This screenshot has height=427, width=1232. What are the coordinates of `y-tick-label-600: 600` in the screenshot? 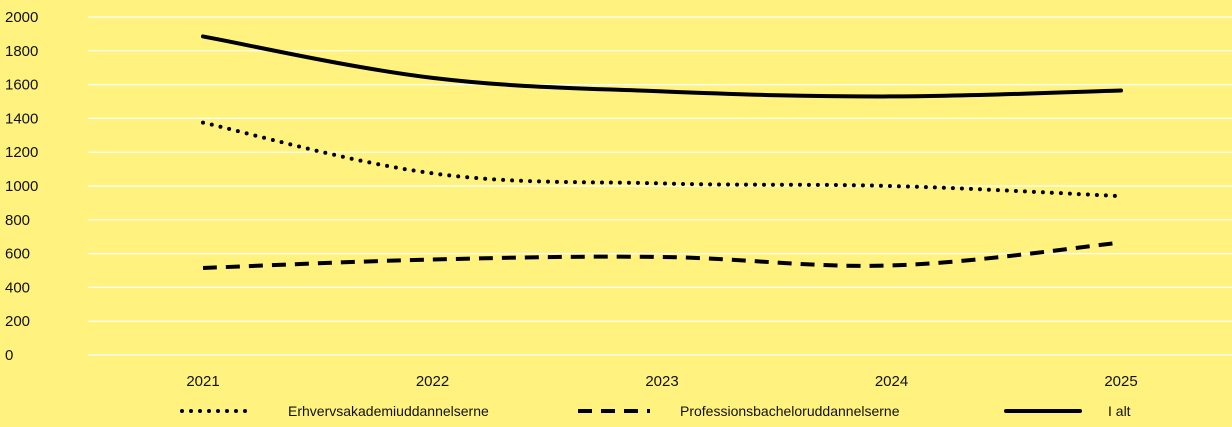 It's located at (17, 254).